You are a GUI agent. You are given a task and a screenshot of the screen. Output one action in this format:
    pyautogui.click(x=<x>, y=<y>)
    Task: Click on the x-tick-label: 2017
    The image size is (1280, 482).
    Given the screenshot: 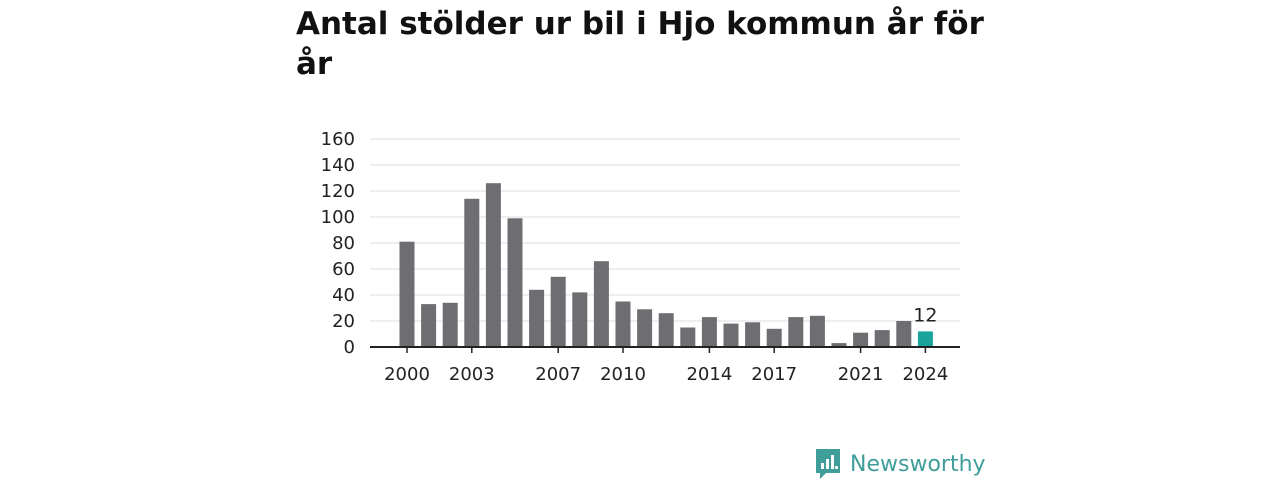 What is the action you would take?
    pyautogui.click(x=774, y=374)
    